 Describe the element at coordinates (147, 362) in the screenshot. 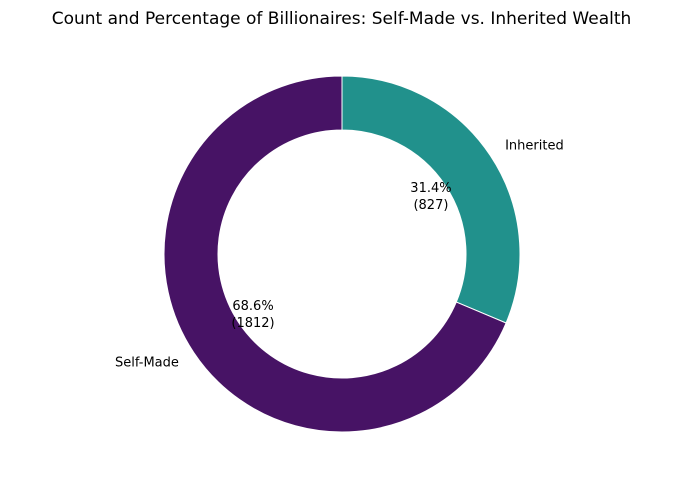

I see `slice-label-self-made: Self-Made` at that location.